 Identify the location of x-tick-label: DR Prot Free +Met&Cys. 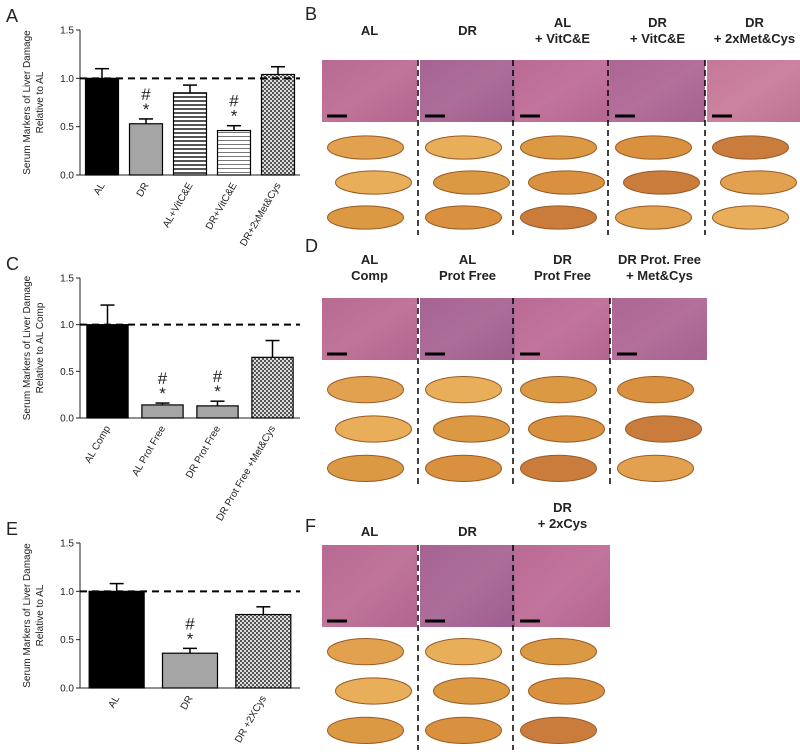
(247, 473).